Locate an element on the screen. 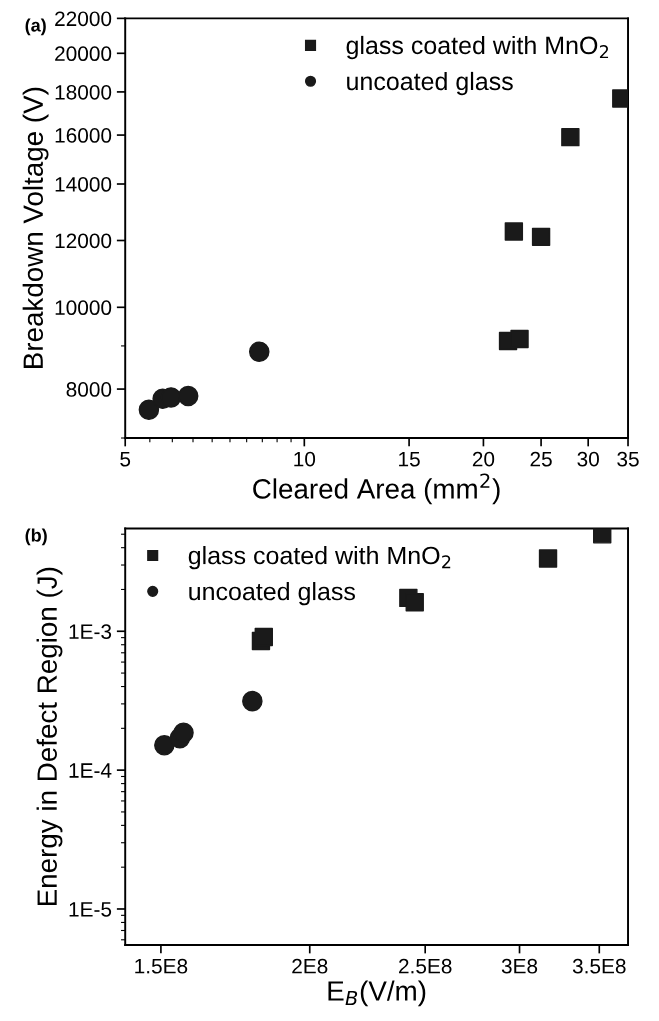 Image resolution: width=659 pixels, height=1021 pixels. x-tick-label: 3.5E8 is located at coordinates (599, 966).